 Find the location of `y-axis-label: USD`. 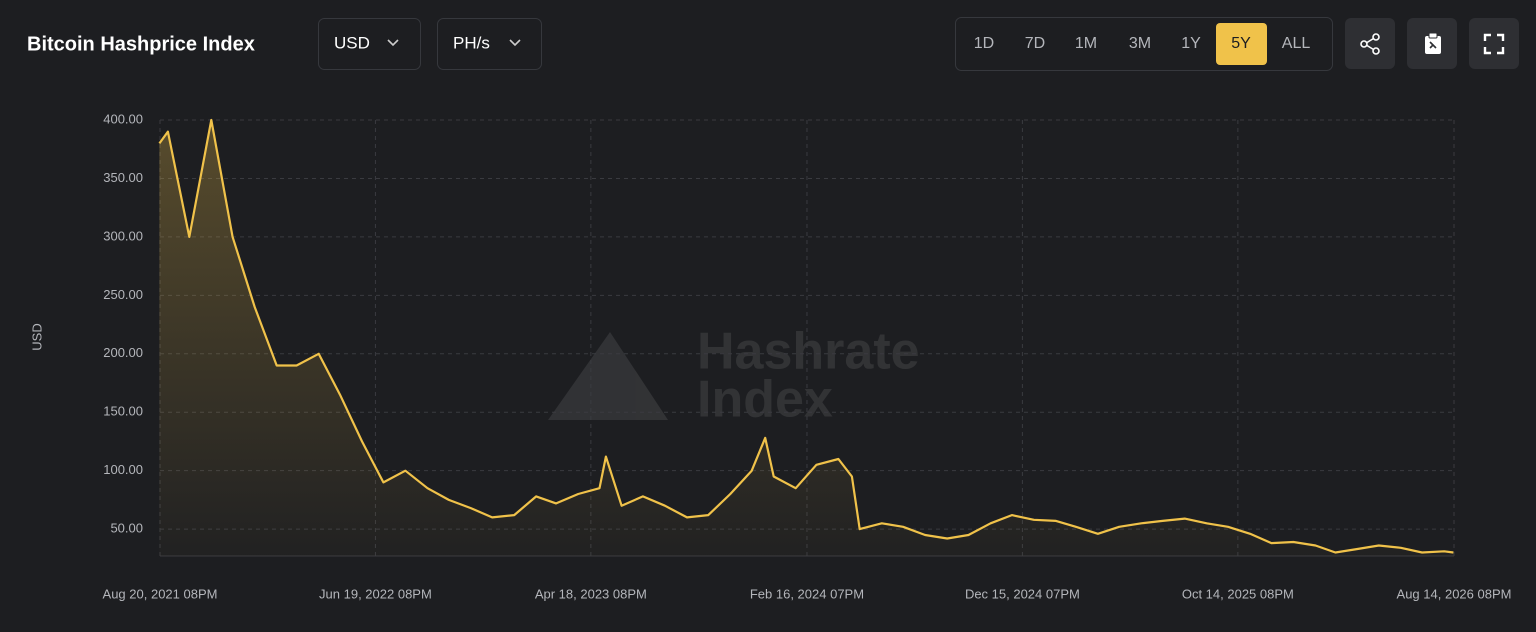

y-axis-label: USD is located at coordinates (36, 336).